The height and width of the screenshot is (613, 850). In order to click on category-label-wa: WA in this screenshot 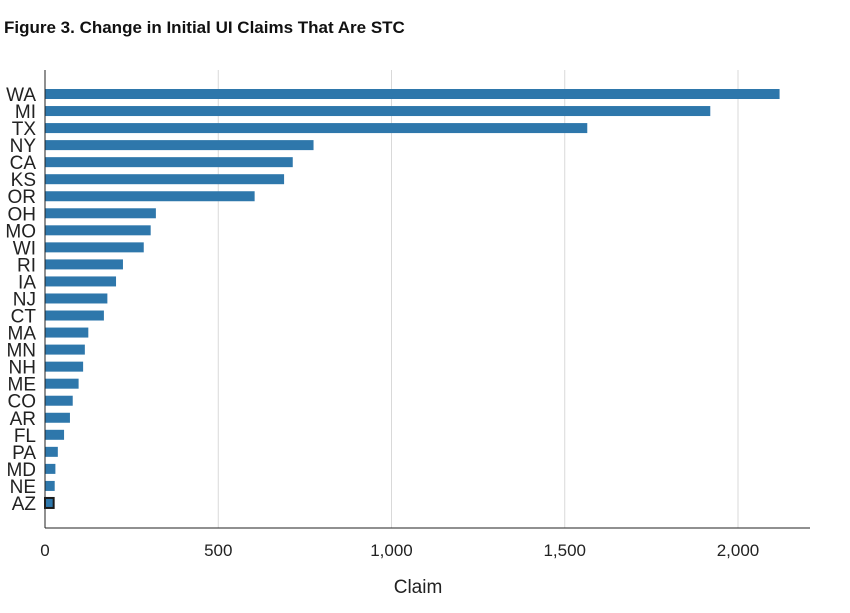, I will do `click(21, 95)`.